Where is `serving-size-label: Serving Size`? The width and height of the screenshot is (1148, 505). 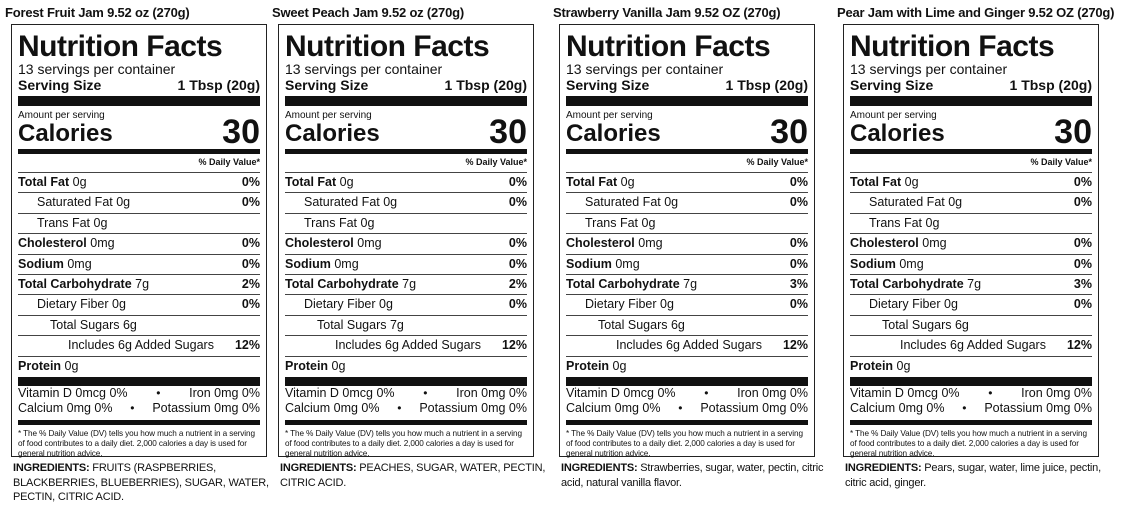
serving-size-label: Serving Size is located at coordinates (327, 85).